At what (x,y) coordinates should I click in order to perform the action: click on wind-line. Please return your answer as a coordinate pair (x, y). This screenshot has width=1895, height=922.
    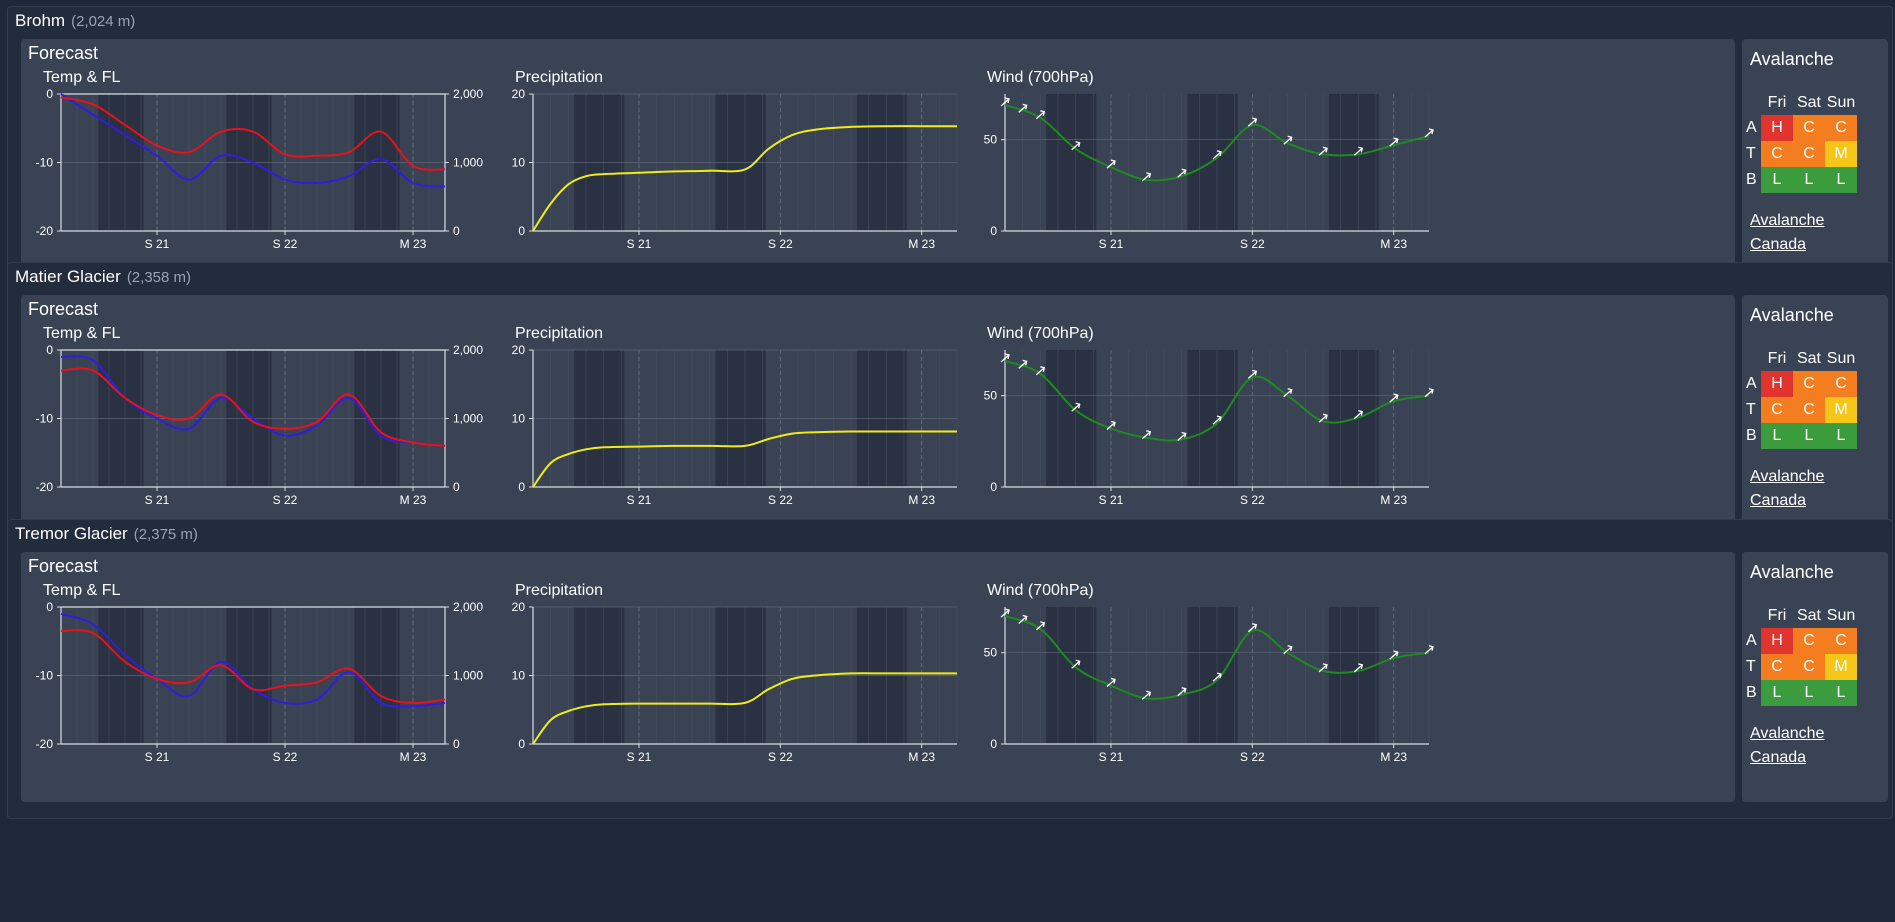
    Looking at the image, I should click on (1217, 143).